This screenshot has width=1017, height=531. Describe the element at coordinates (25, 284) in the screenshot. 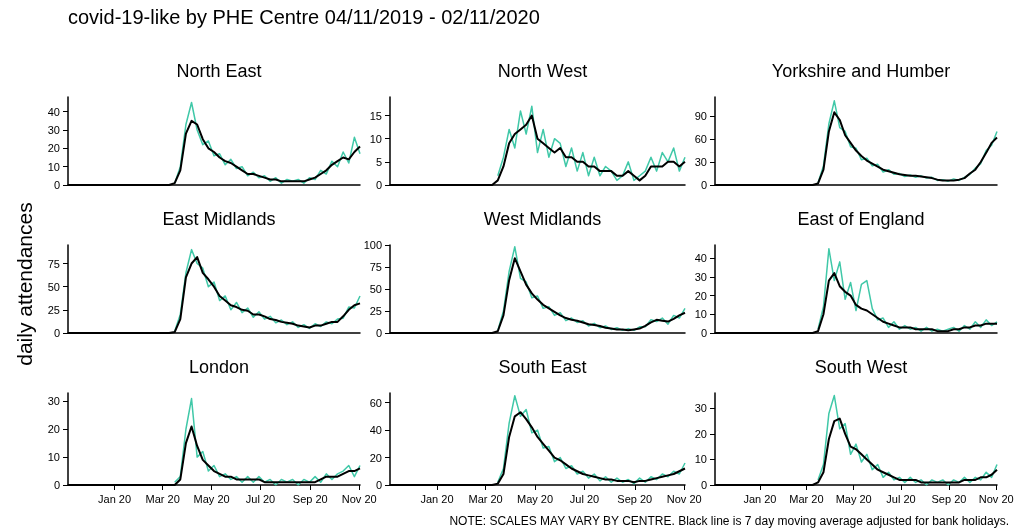

I see `y-axis-title: daily attendances` at that location.